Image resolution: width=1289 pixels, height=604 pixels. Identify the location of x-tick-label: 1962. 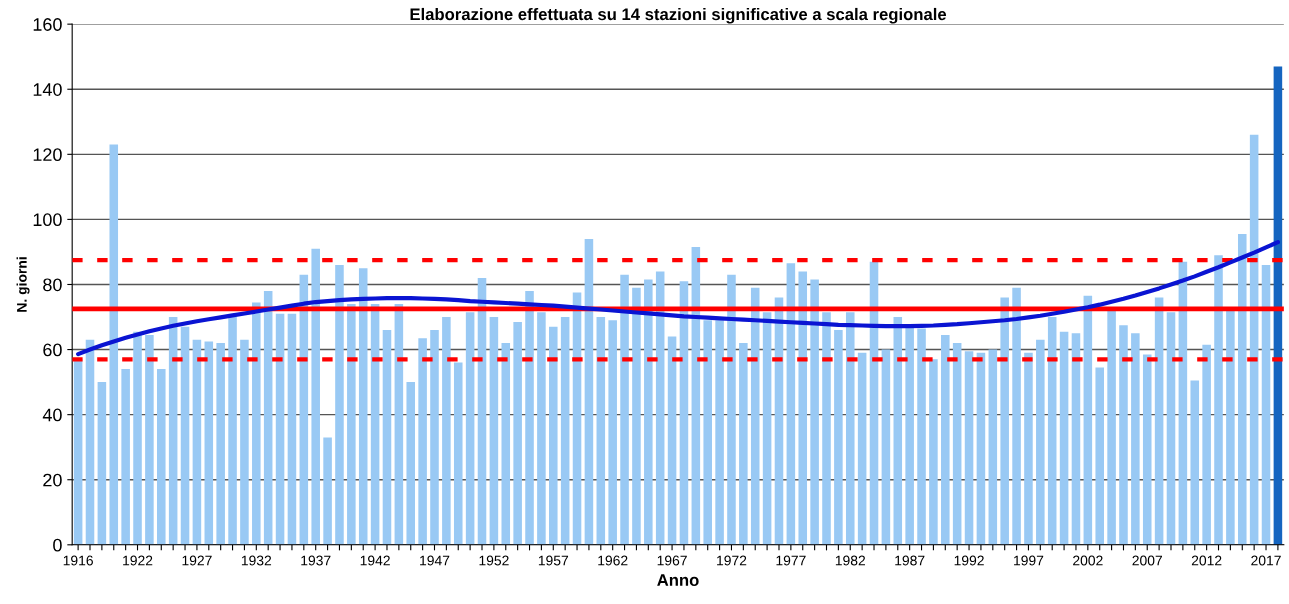
(613, 560).